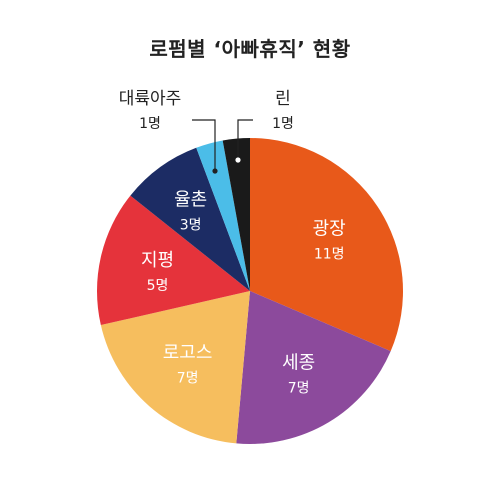 This screenshot has height=498, width=500. What do you see at coordinates (191, 225) in the screenshot?
I see `slice-value-label: 3명` at bounding box center [191, 225].